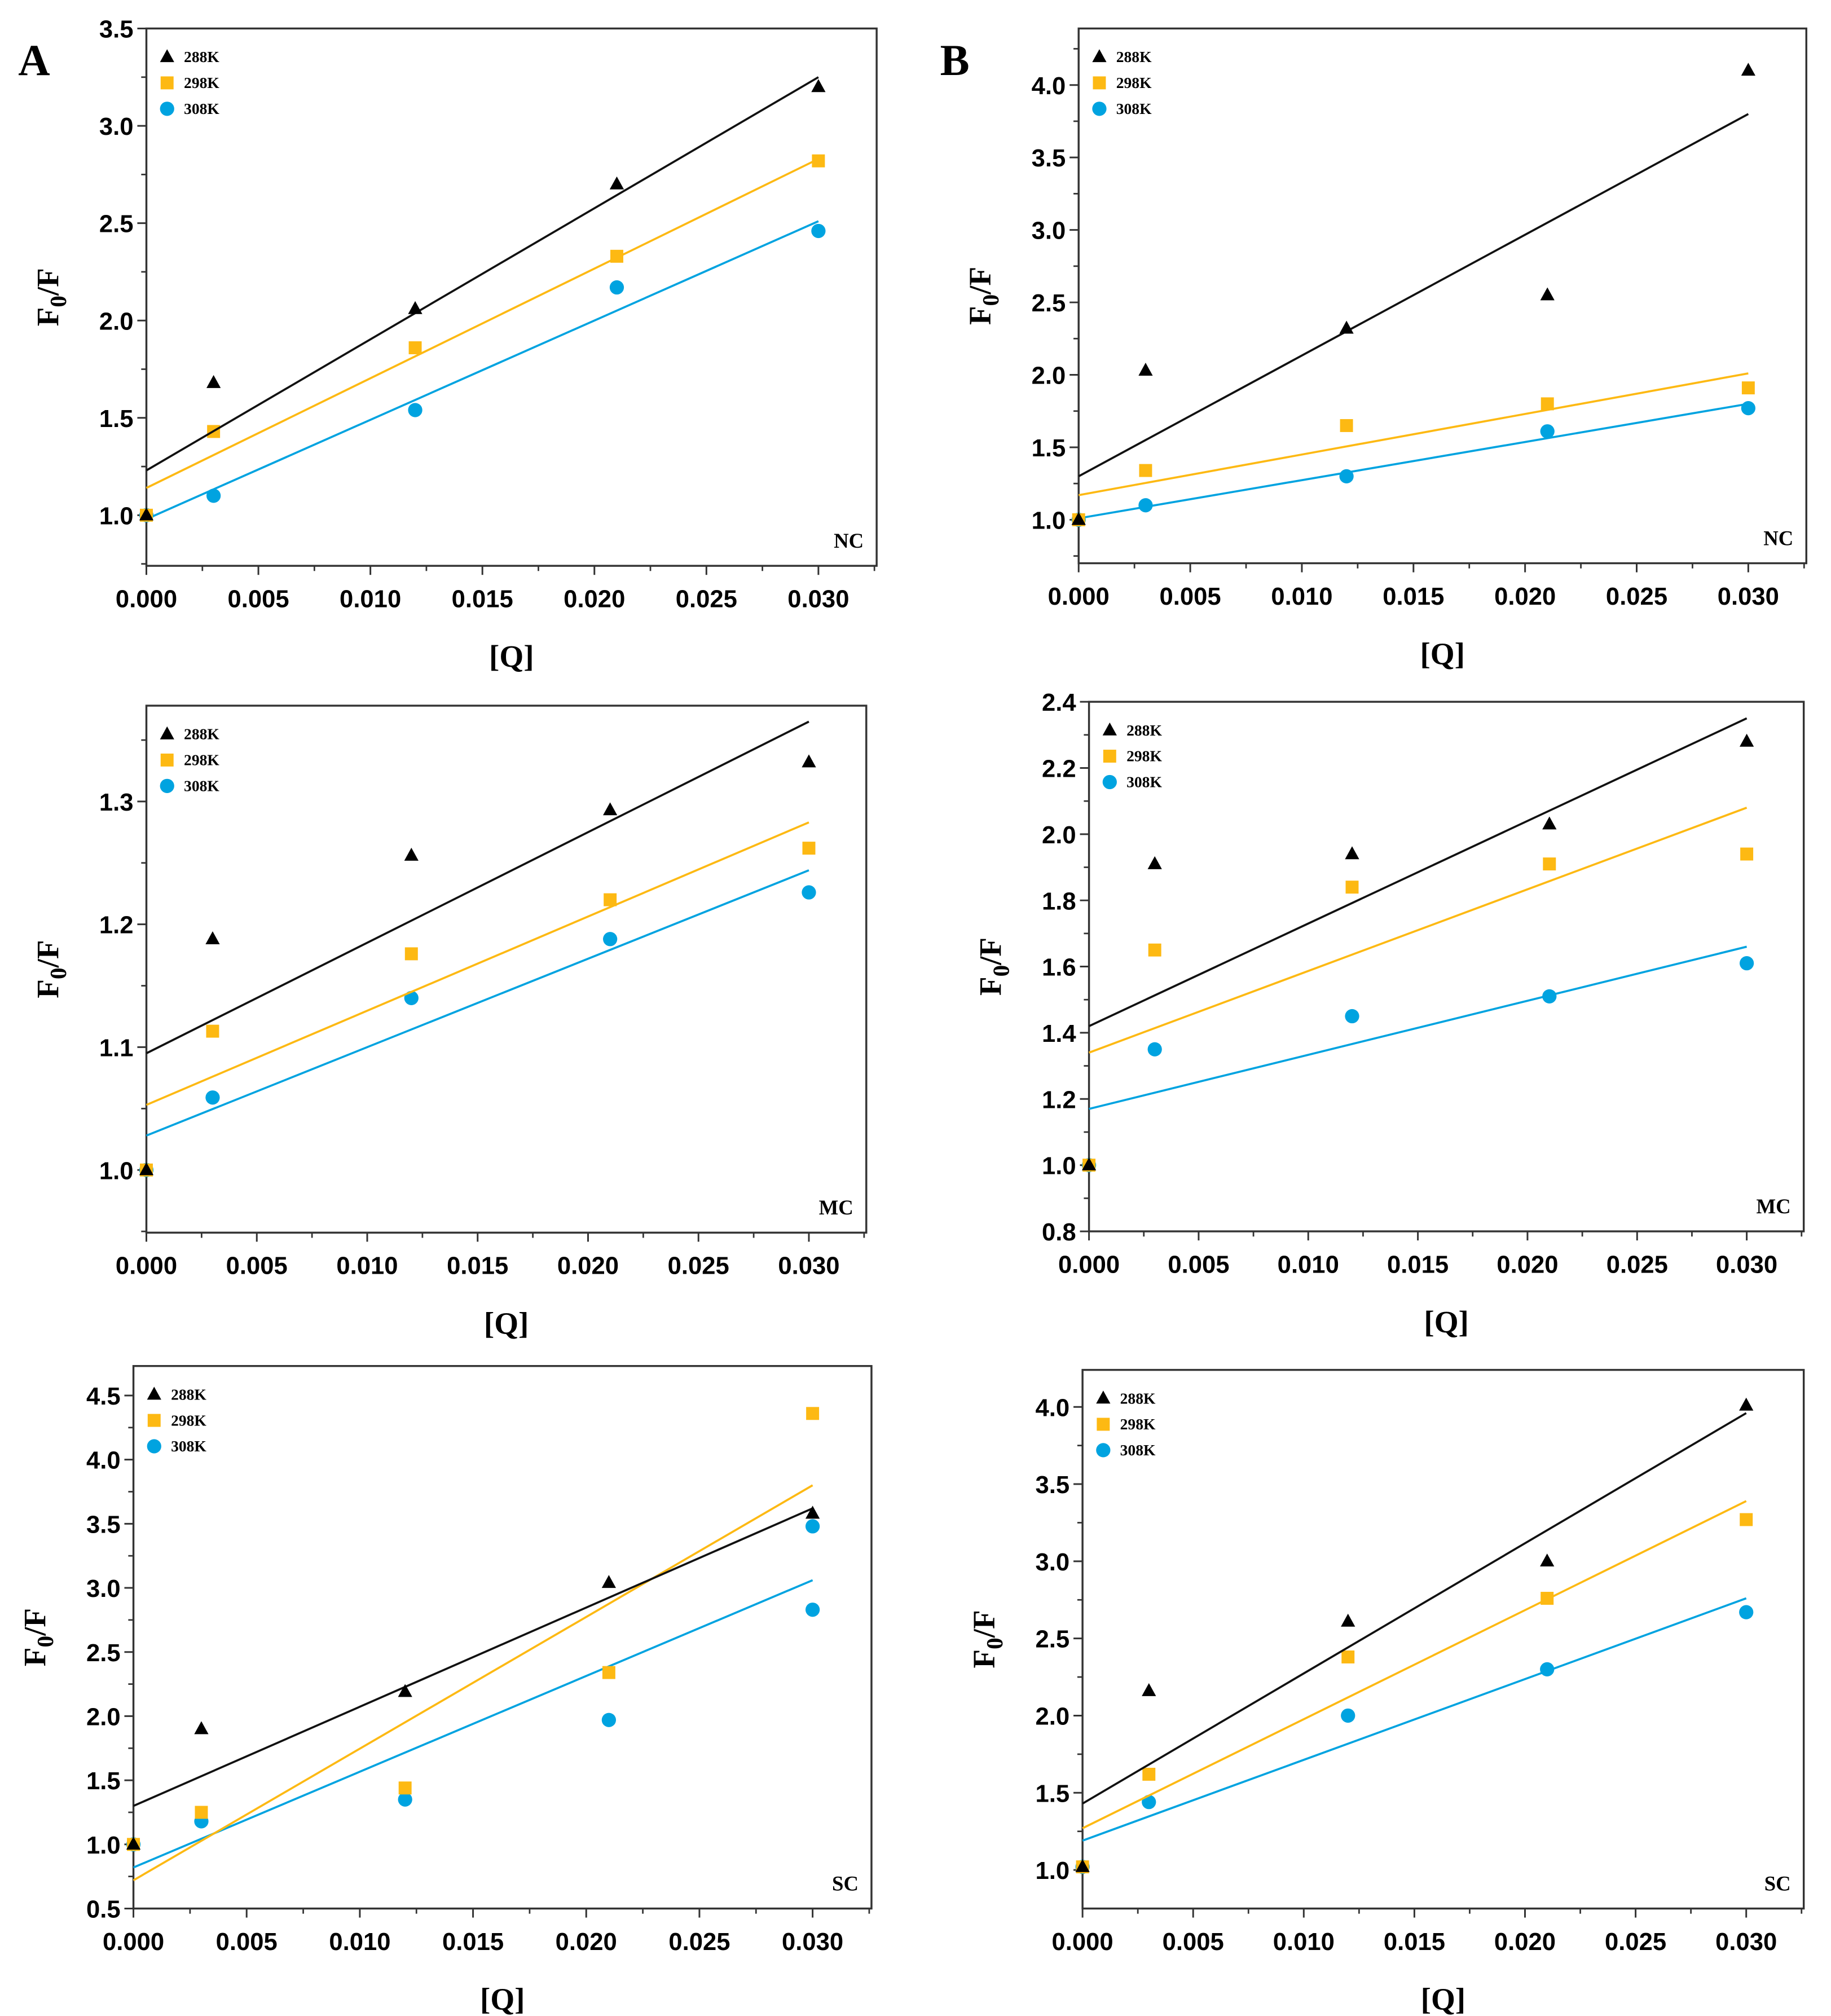 Image resolution: width=1831 pixels, height=2016 pixels. Describe the element at coordinates (1059, 1232) in the screenshot. I see `y-tick-label: 0.8` at that location.